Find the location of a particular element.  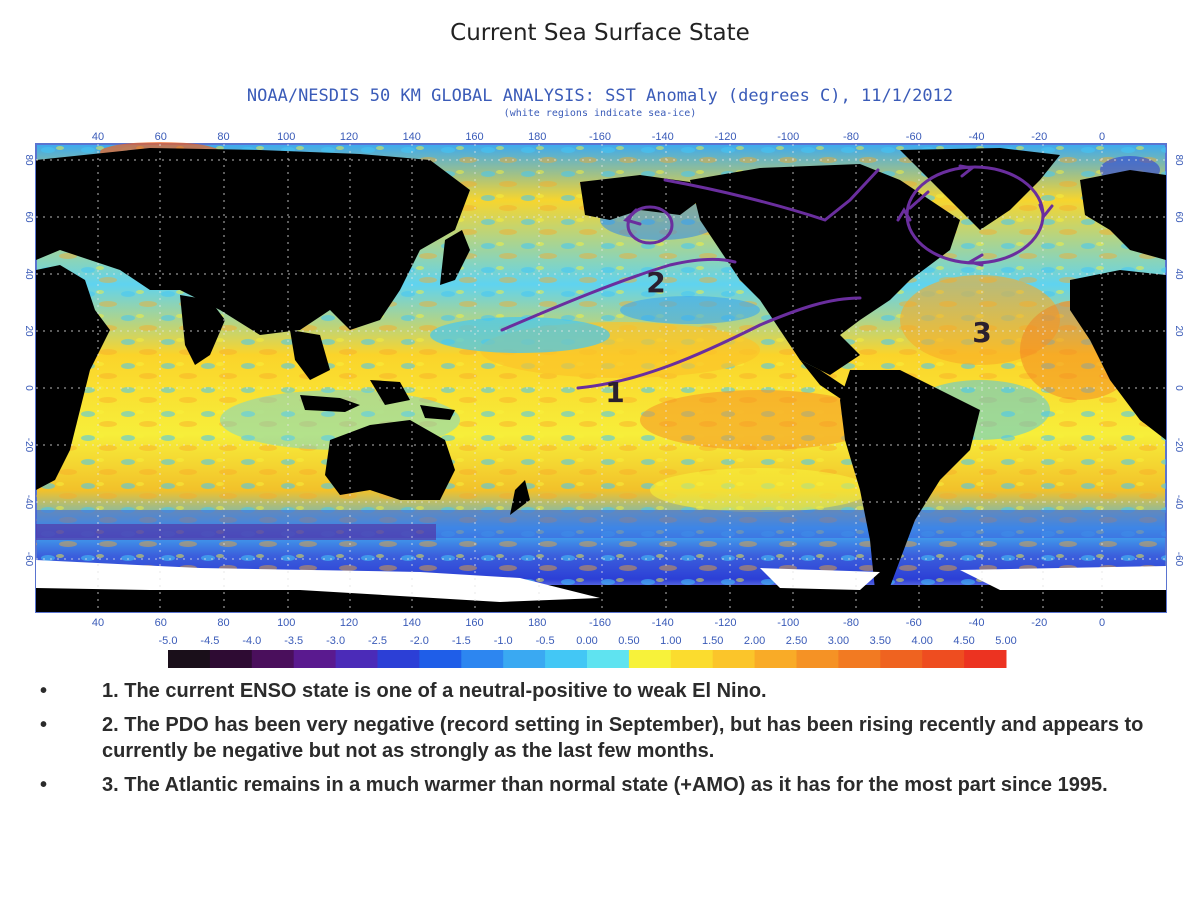

longitude-tick-label: 180 is located at coordinates (537, 137).